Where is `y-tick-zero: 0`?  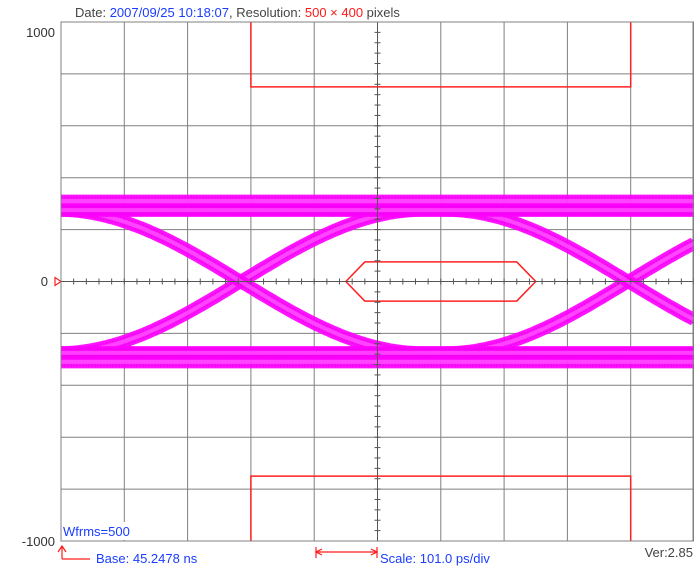 y-tick-zero: 0 is located at coordinates (44, 281).